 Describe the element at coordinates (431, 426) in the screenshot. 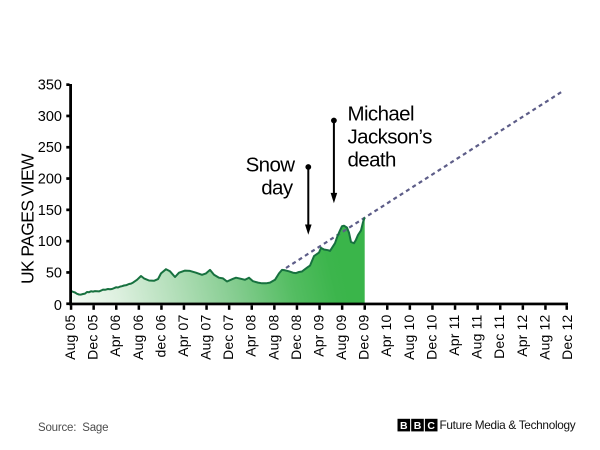

I see `svg-text: C` at that location.